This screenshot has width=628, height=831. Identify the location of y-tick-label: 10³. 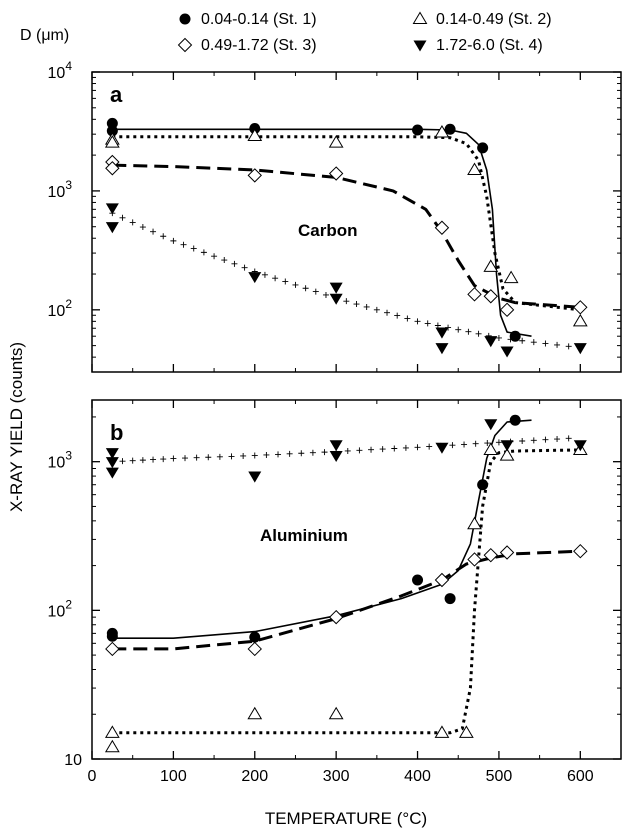
(60, 189).